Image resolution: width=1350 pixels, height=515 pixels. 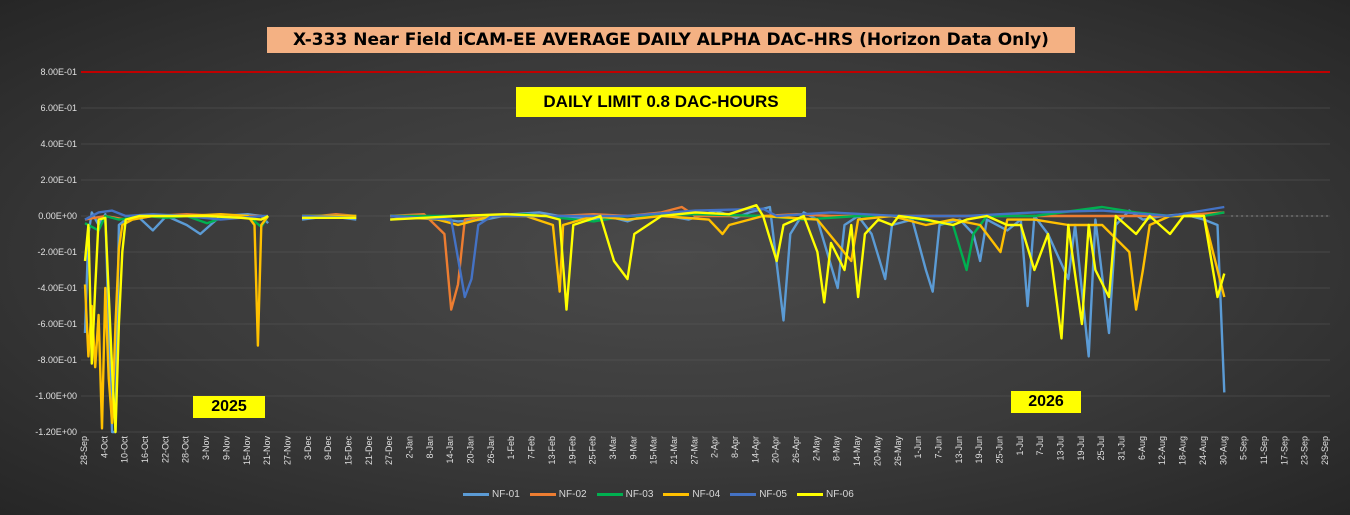 I want to click on y-tick-label: 4.00E-01, so click(x=58, y=144).